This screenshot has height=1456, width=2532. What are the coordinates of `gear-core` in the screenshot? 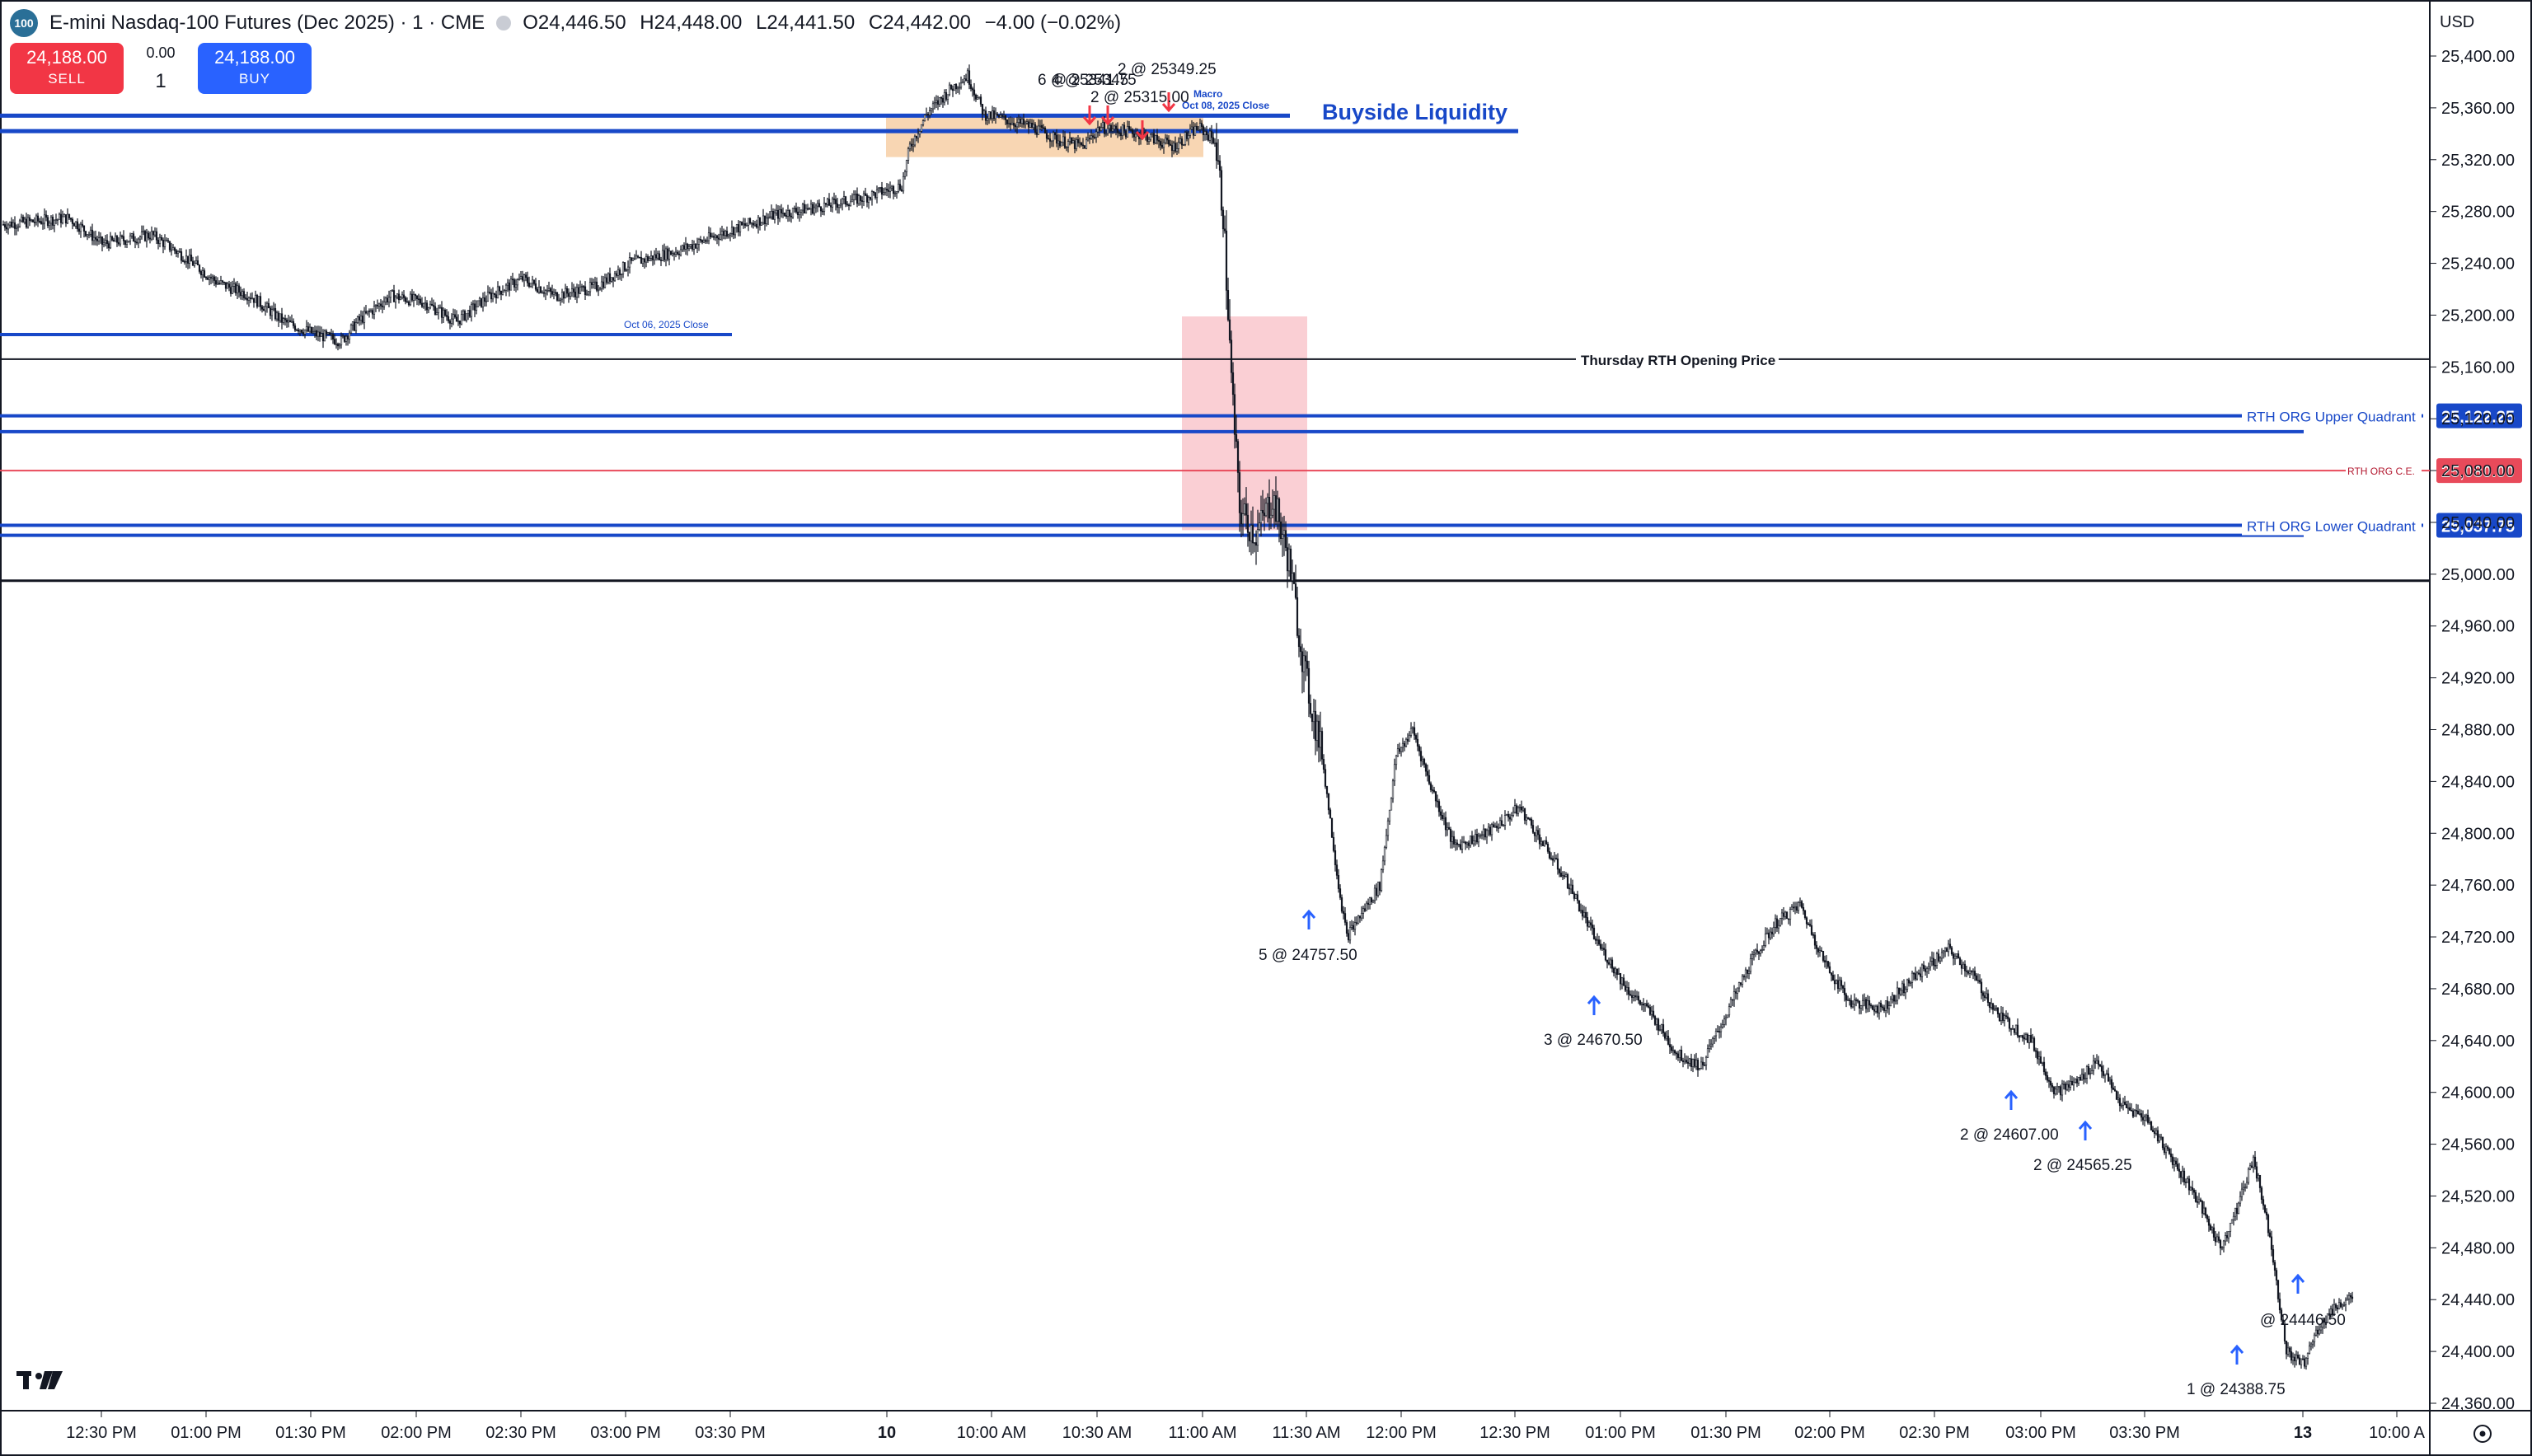 It's located at (2482, 1433).